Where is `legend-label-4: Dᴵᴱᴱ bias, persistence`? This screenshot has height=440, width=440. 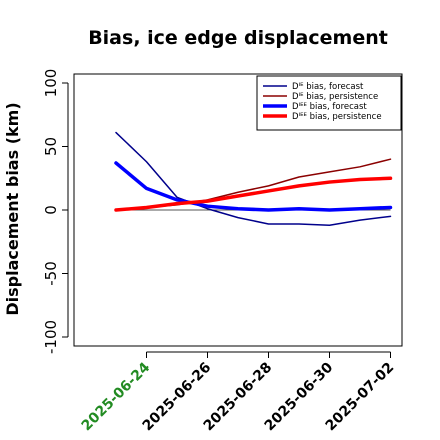
legend-label-4: Dᴵᴱᴱ bias, persistence is located at coordinates (337, 117).